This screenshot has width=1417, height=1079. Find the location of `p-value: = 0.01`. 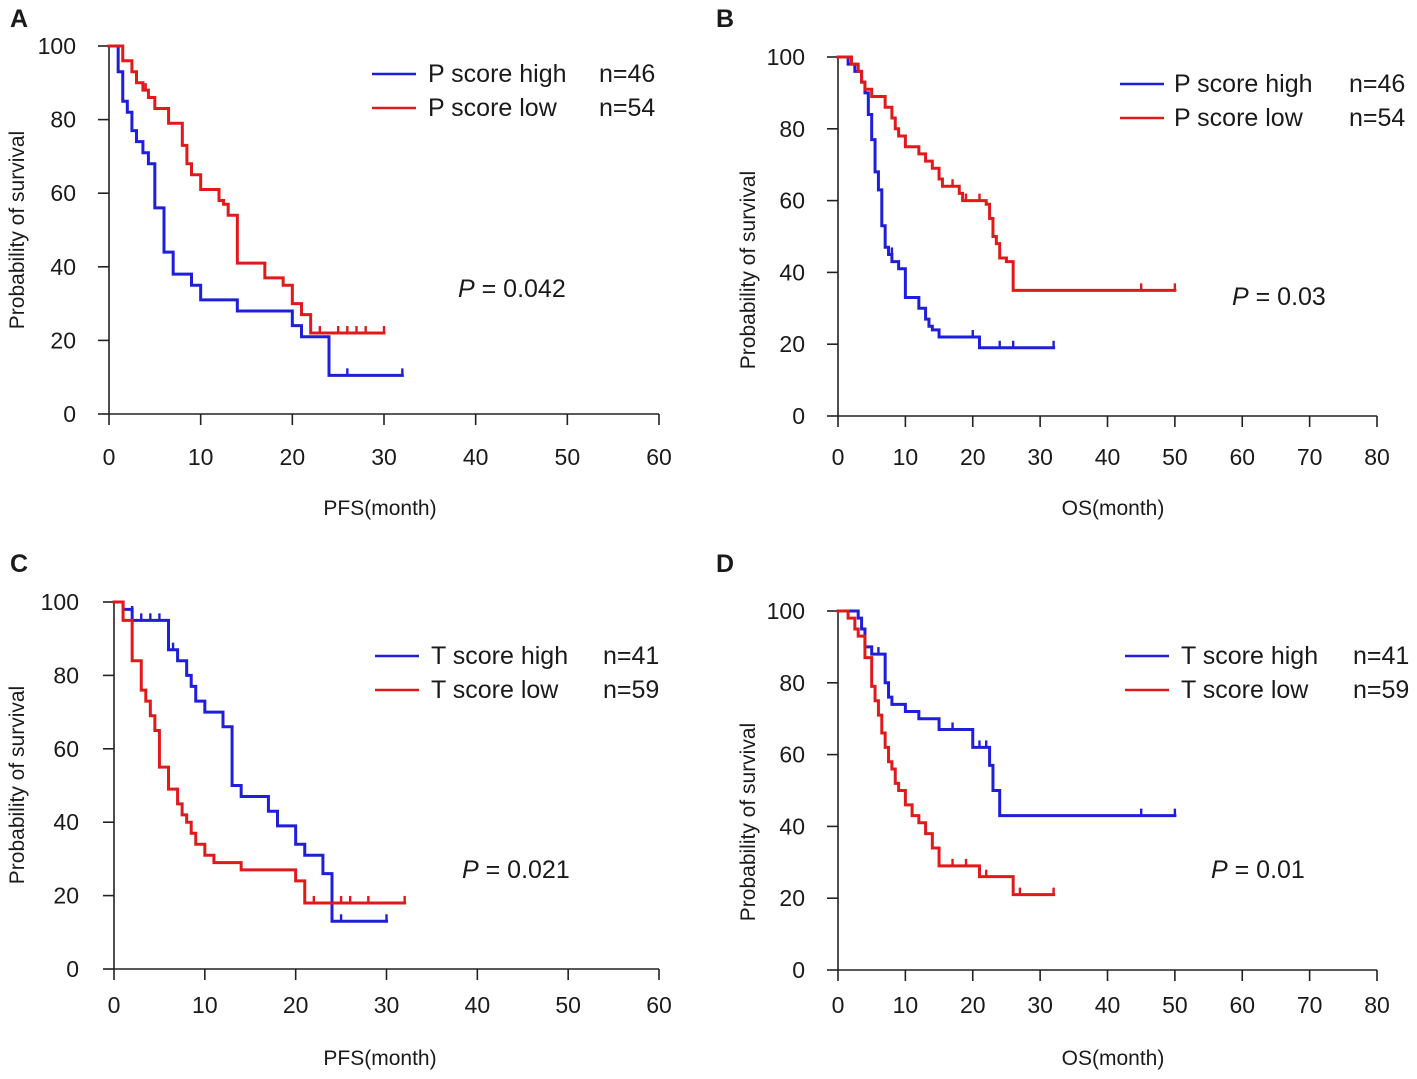

p-value: = 0.01 is located at coordinates (1266, 870).